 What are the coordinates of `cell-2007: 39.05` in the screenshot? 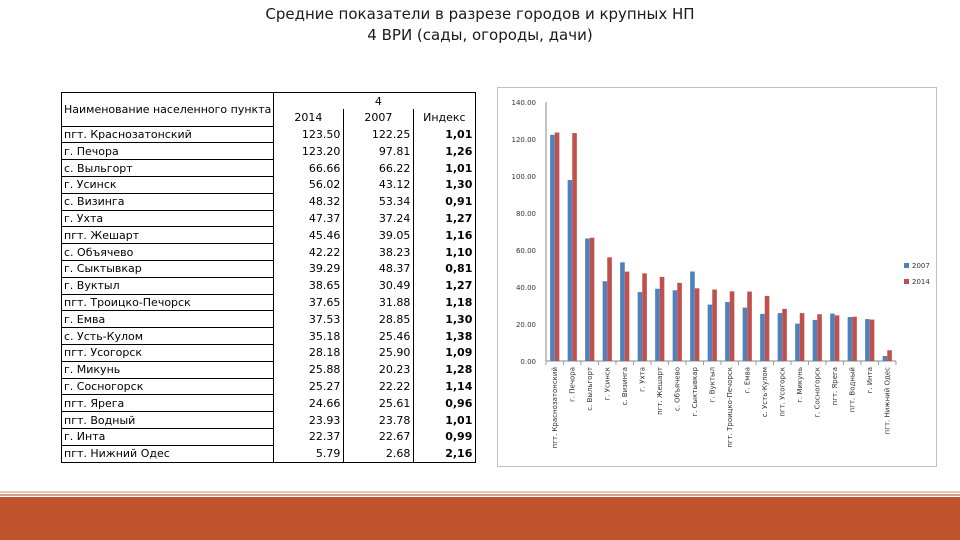 It's located at (379, 235).